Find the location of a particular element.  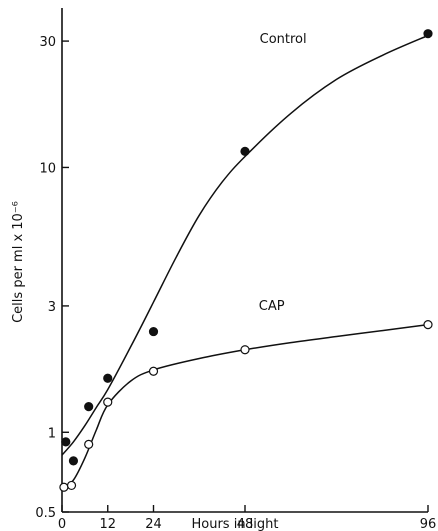

y-tick-label: 10 is located at coordinates (47, 168).